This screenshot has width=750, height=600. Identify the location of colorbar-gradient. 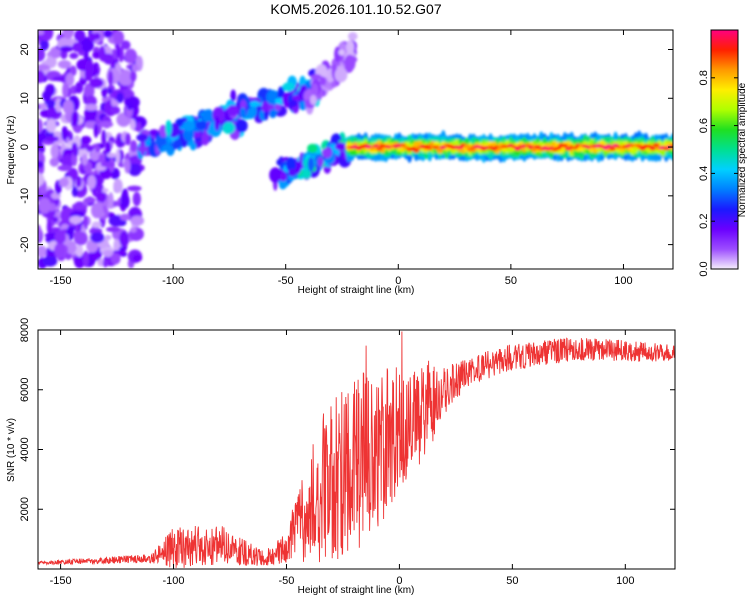
(724, 149).